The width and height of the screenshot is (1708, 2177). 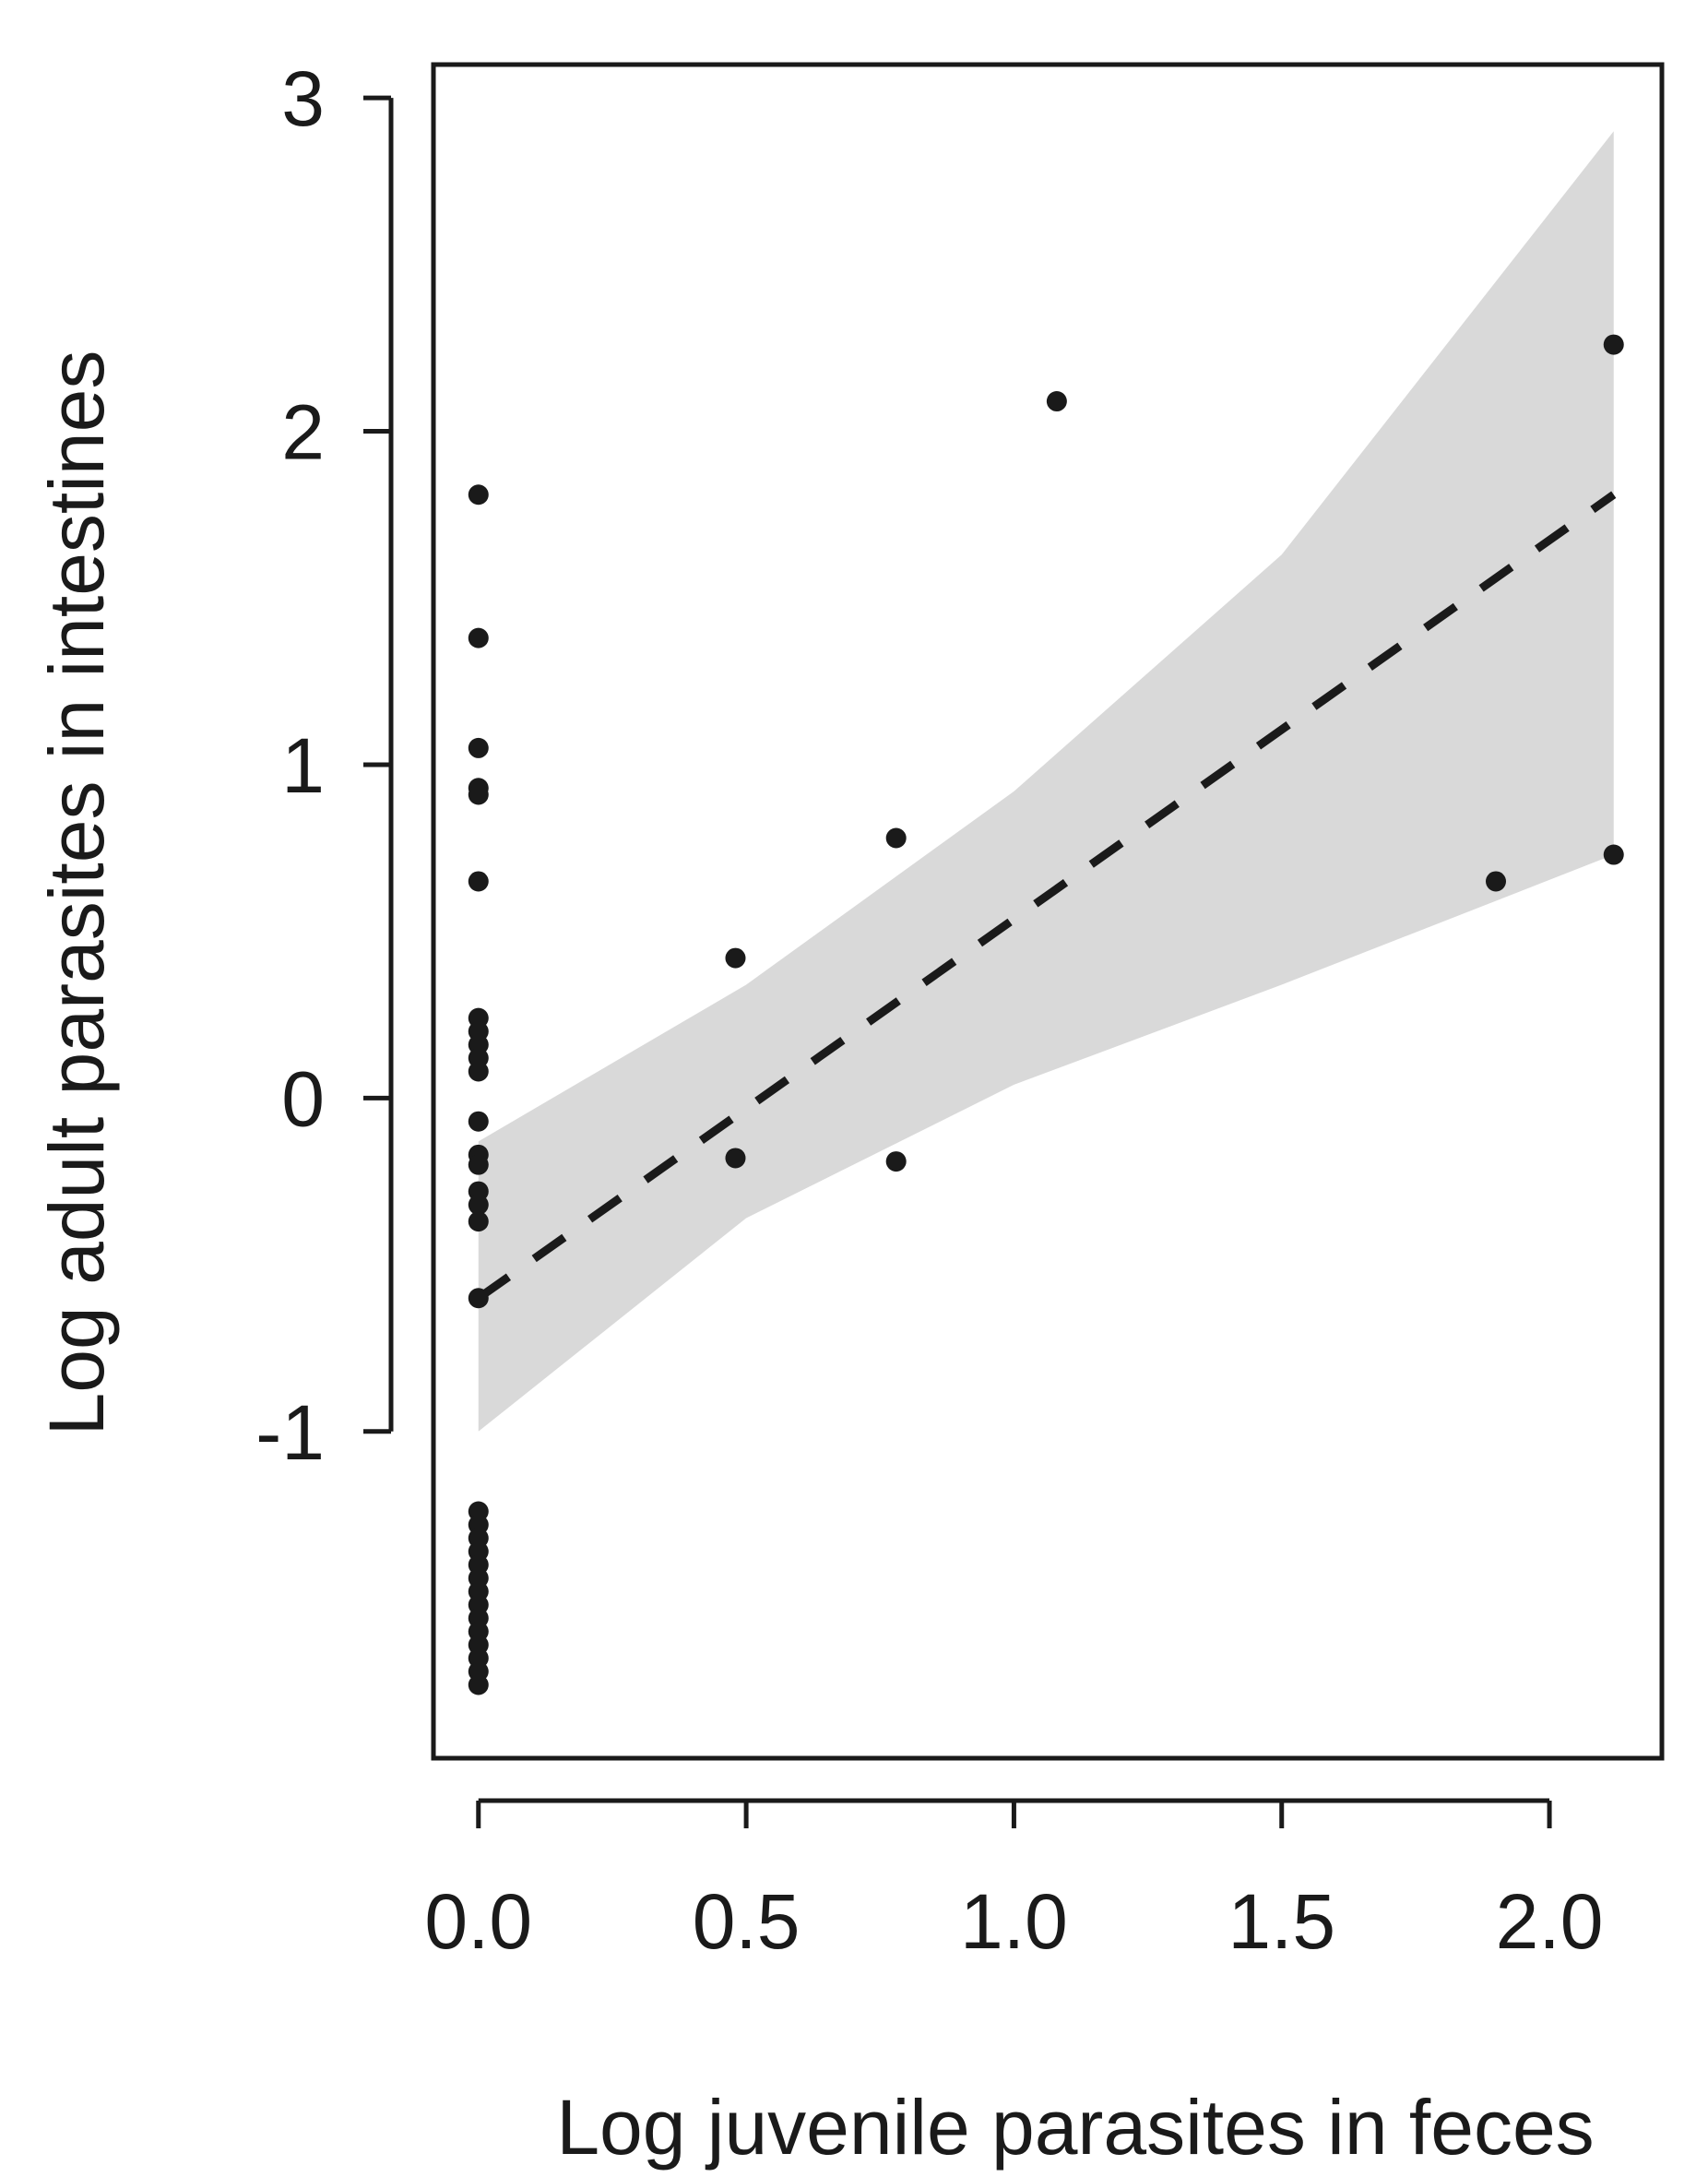 I want to click on y-tick-label: 3, so click(x=303, y=98).